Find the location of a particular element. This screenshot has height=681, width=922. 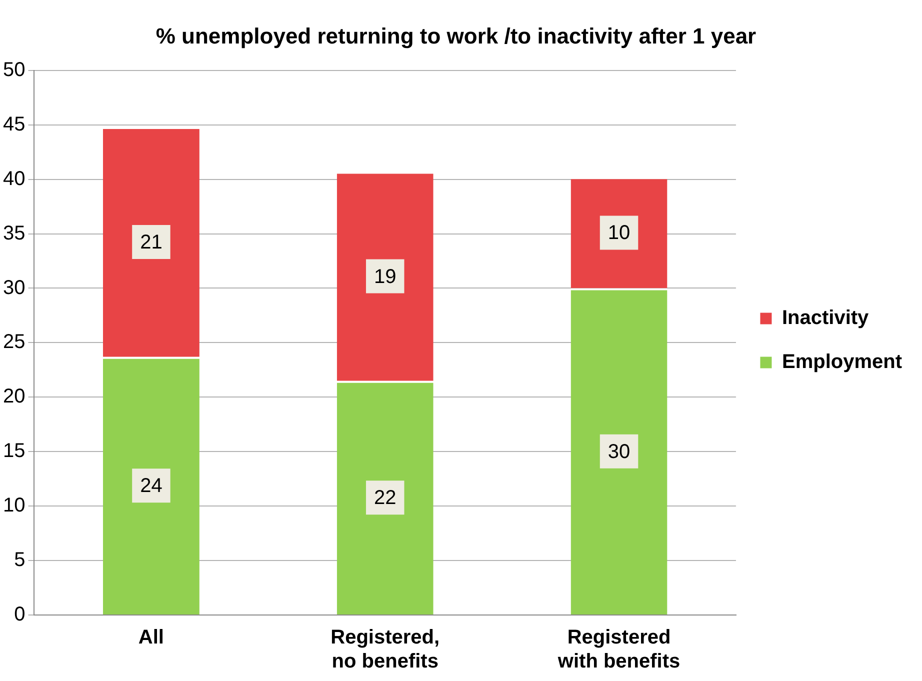

data-label: 21 is located at coordinates (151, 242).